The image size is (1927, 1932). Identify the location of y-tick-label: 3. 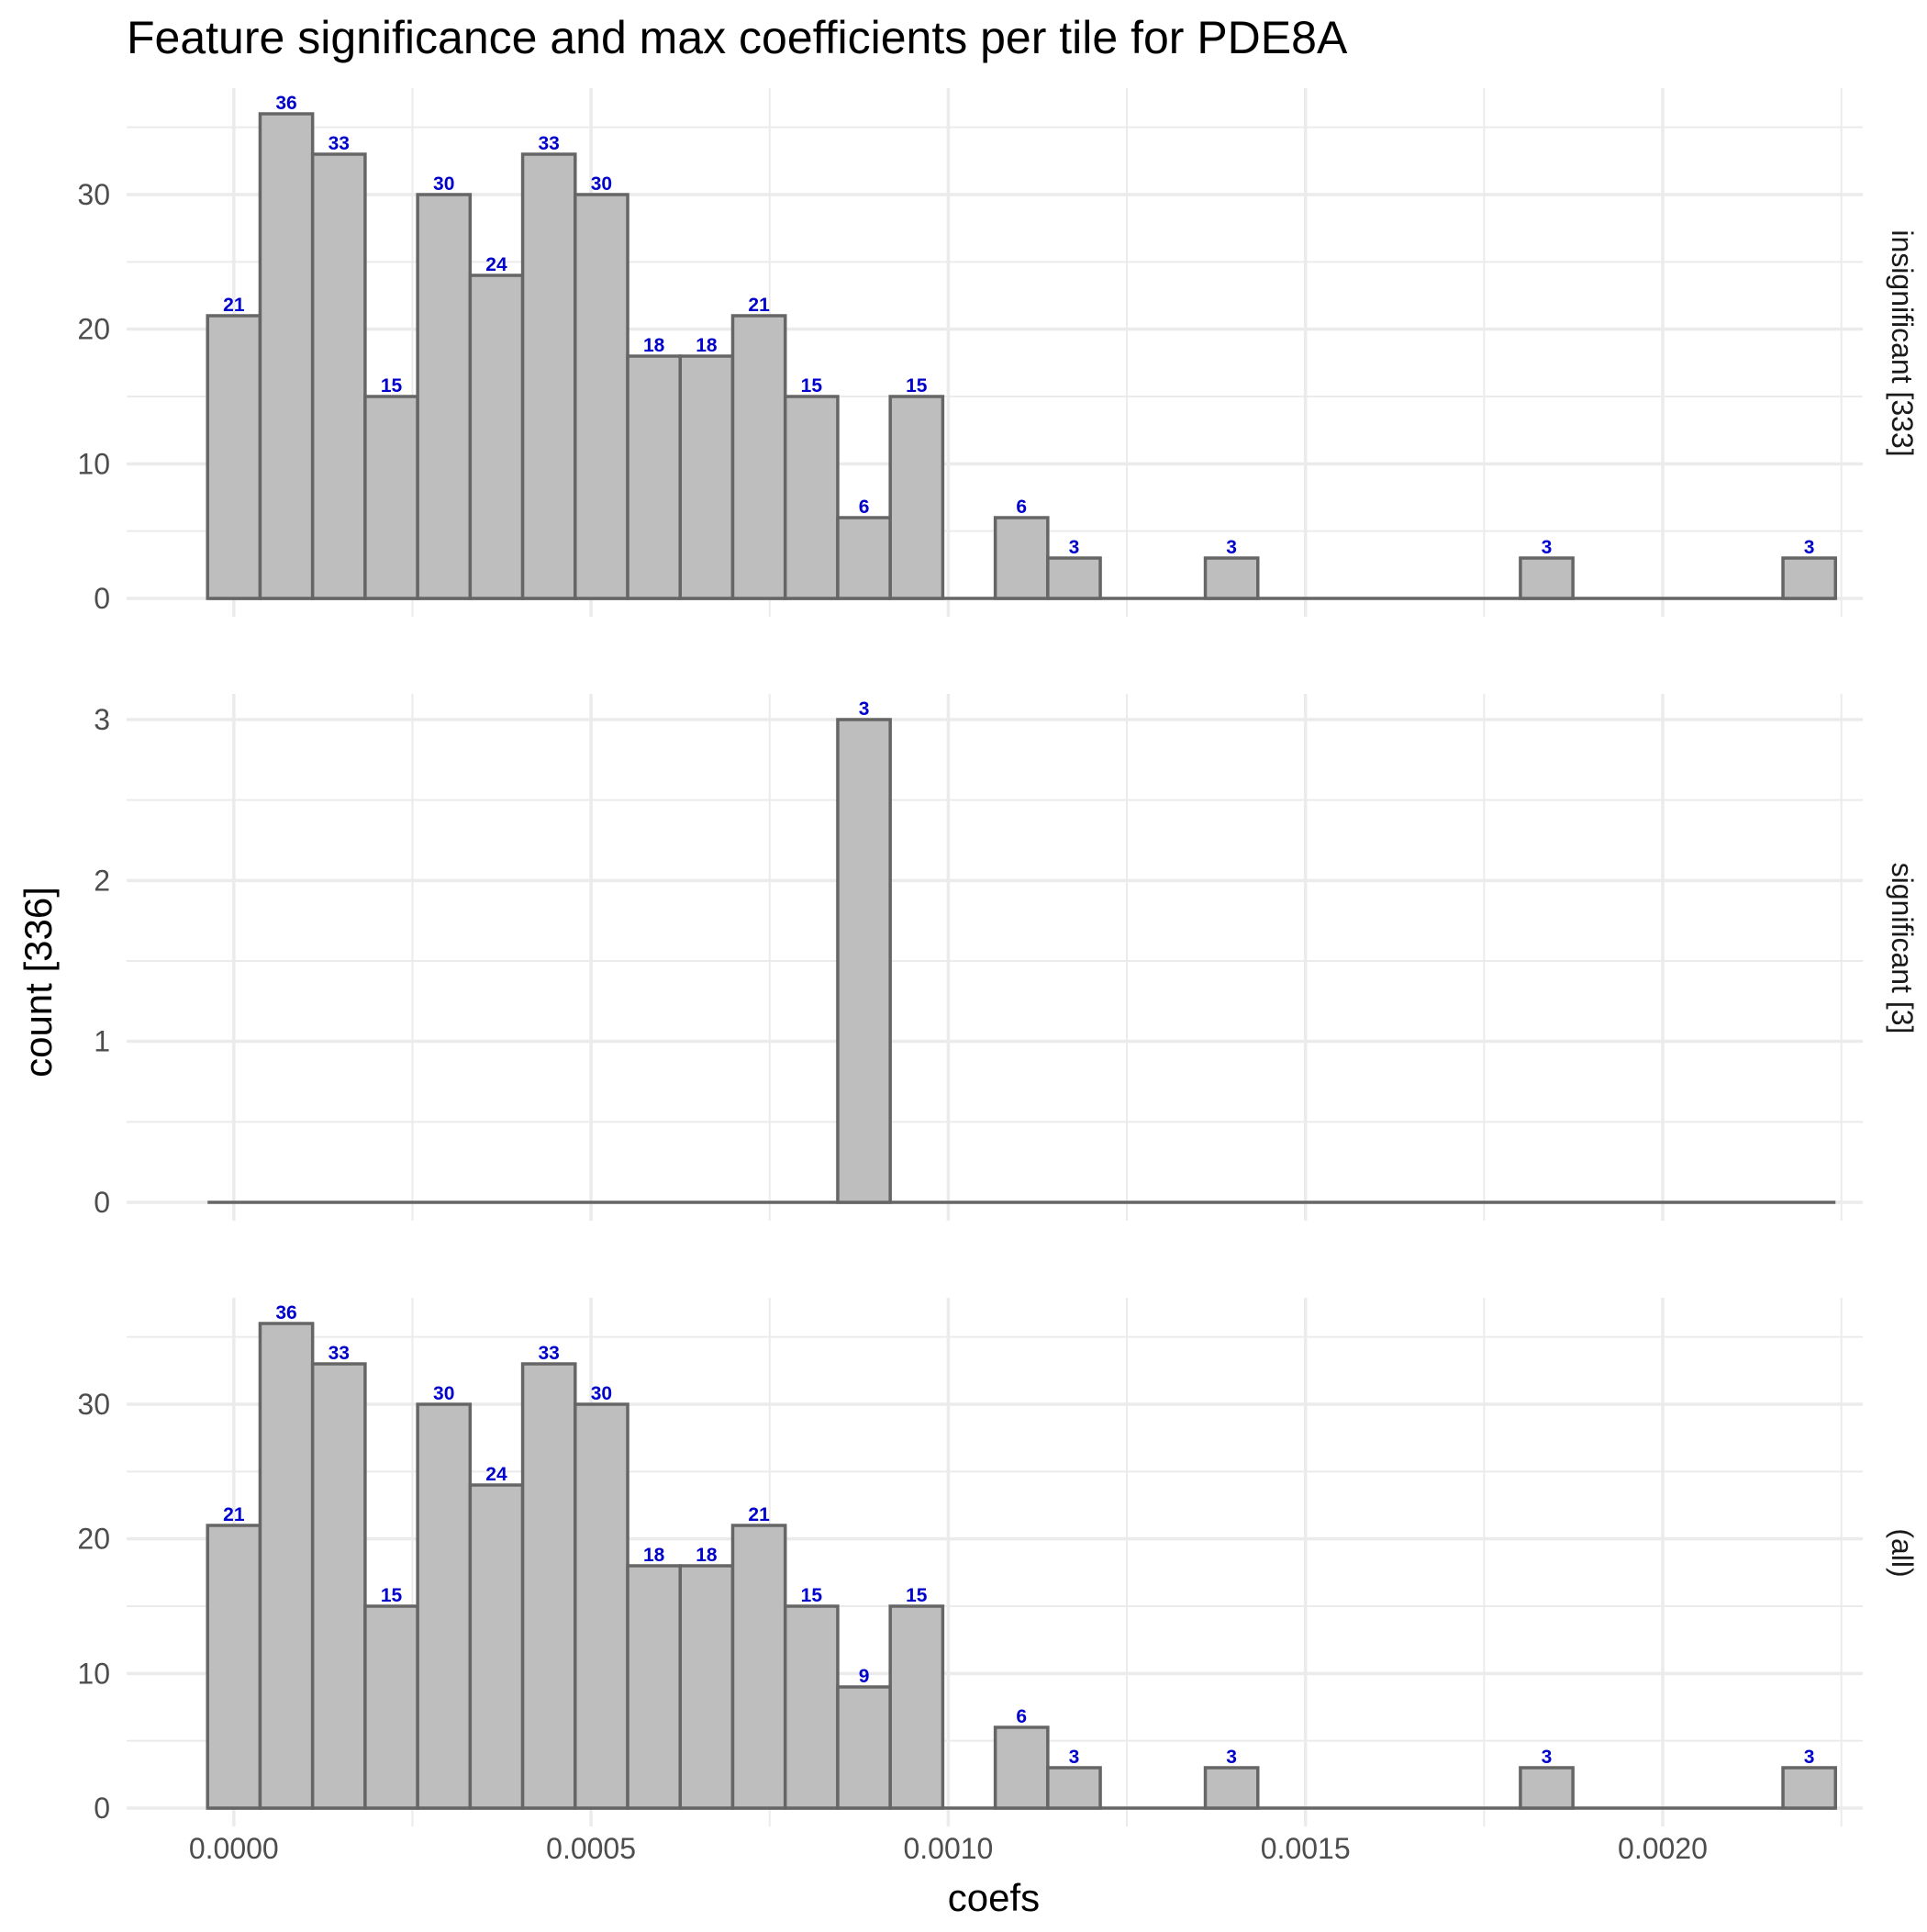
(102, 719).